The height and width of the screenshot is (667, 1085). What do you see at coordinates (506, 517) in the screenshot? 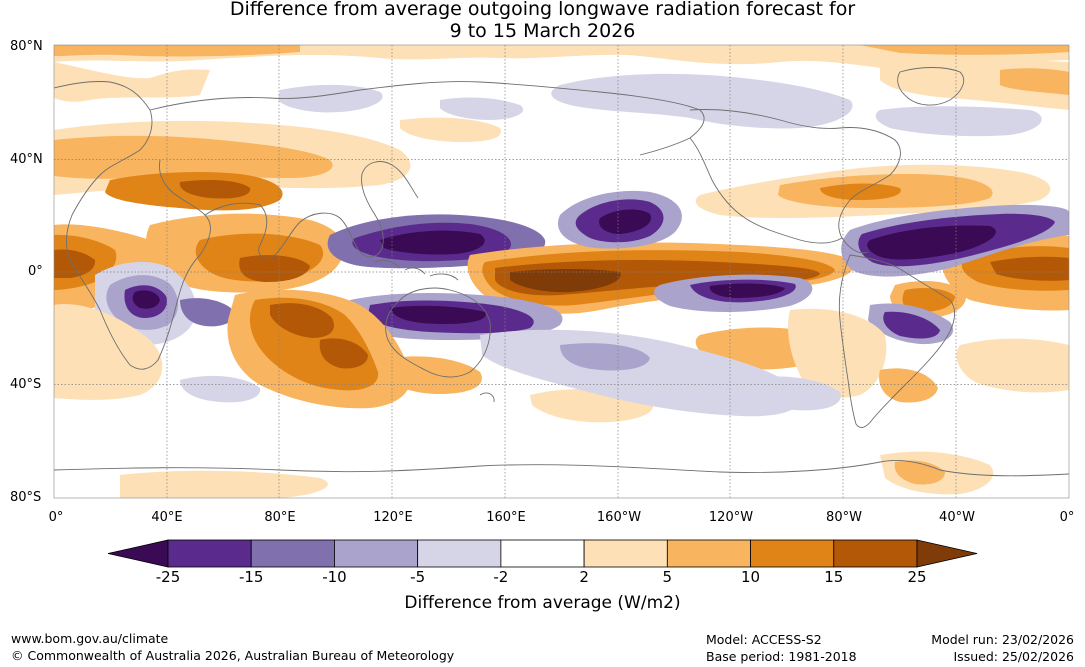
I see `lon-label-160e: 160°E` at bounding box center [506, 517].